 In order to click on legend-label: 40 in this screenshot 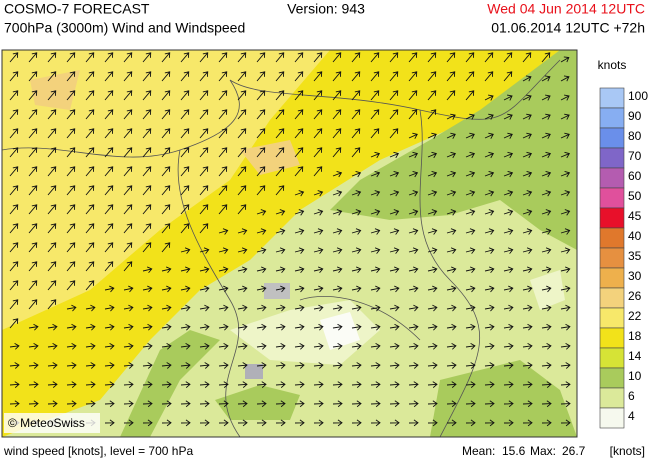, I will do `click(635, 236)`.